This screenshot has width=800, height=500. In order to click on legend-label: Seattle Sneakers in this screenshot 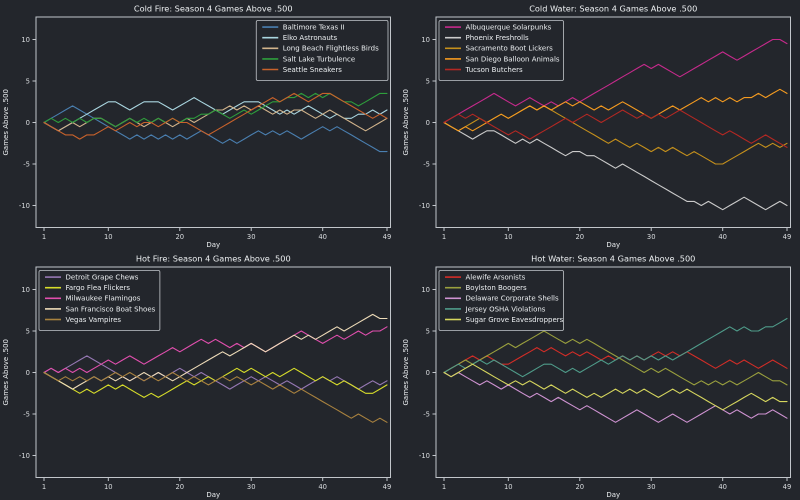, I will do `click(312, 70)`.